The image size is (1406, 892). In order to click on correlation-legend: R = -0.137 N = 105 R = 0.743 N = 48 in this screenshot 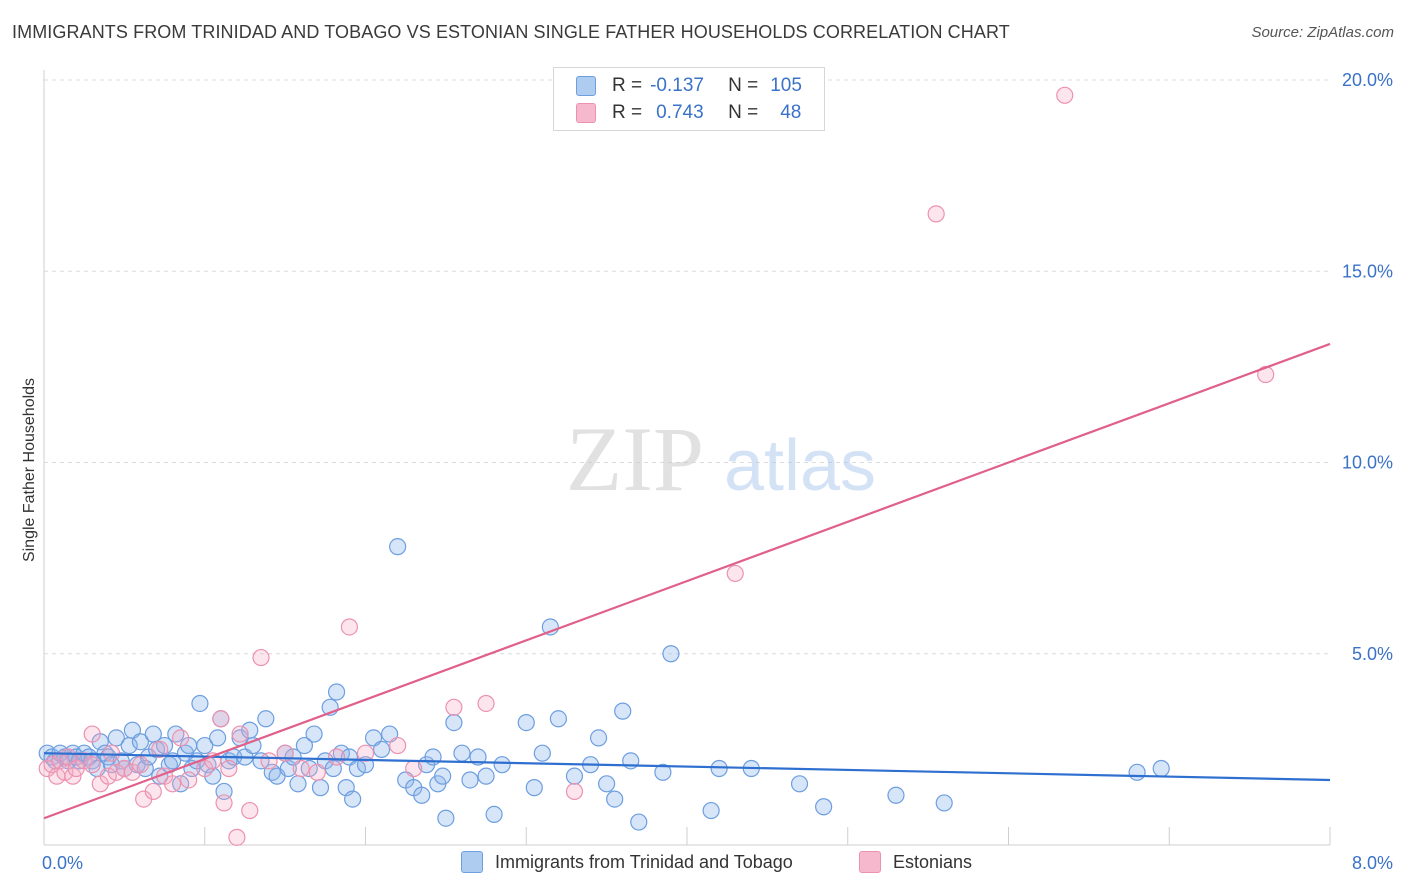, I will do `click(689, 99)`.